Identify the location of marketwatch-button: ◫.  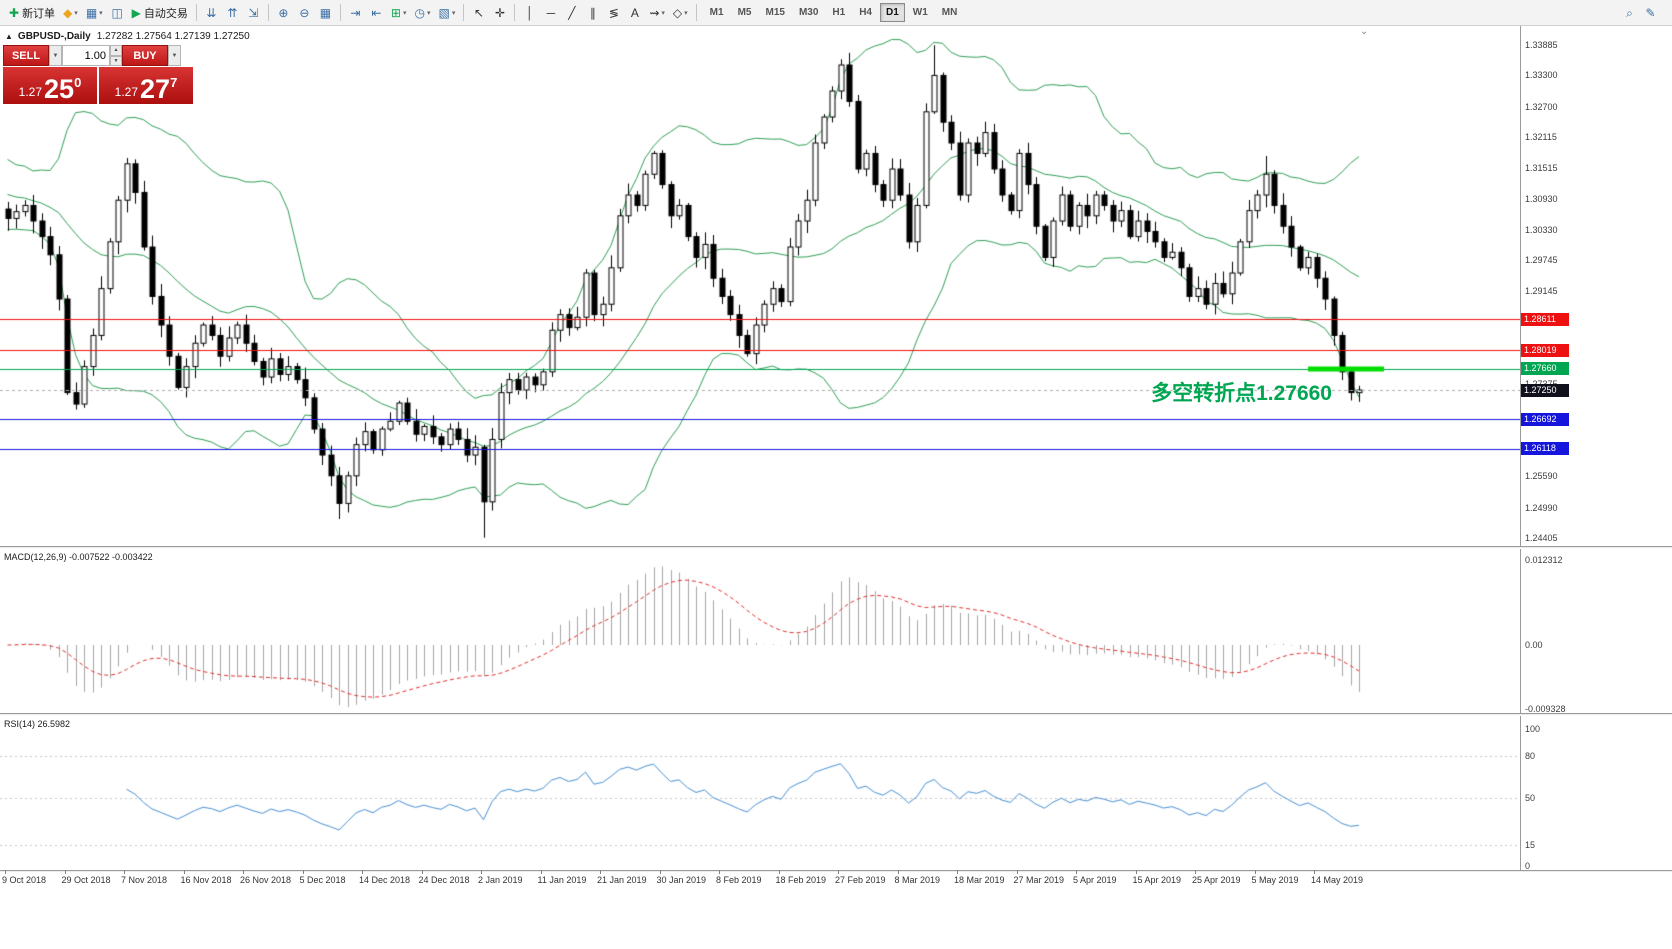
(117, 12).